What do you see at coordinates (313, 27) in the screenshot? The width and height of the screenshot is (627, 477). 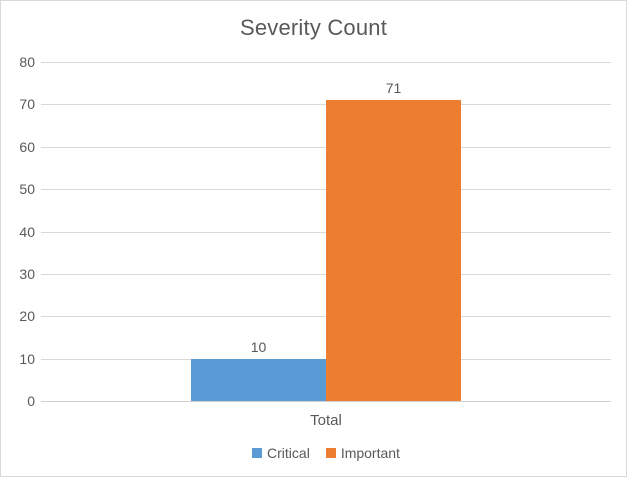 I see `chart-title: Severity Count` at bounding box center [313, 27].